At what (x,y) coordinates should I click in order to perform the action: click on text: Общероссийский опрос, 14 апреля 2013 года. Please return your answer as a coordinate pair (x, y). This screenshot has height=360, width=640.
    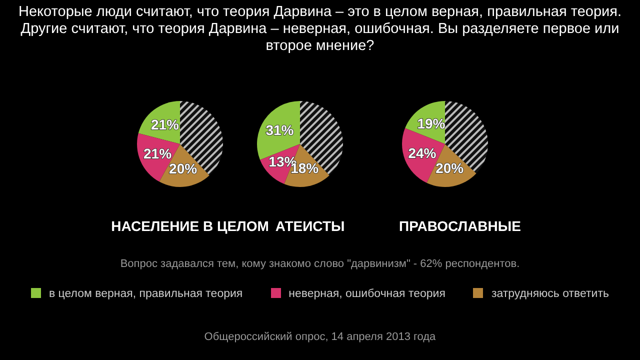
    Looking at the image, I should click on (320, 337).